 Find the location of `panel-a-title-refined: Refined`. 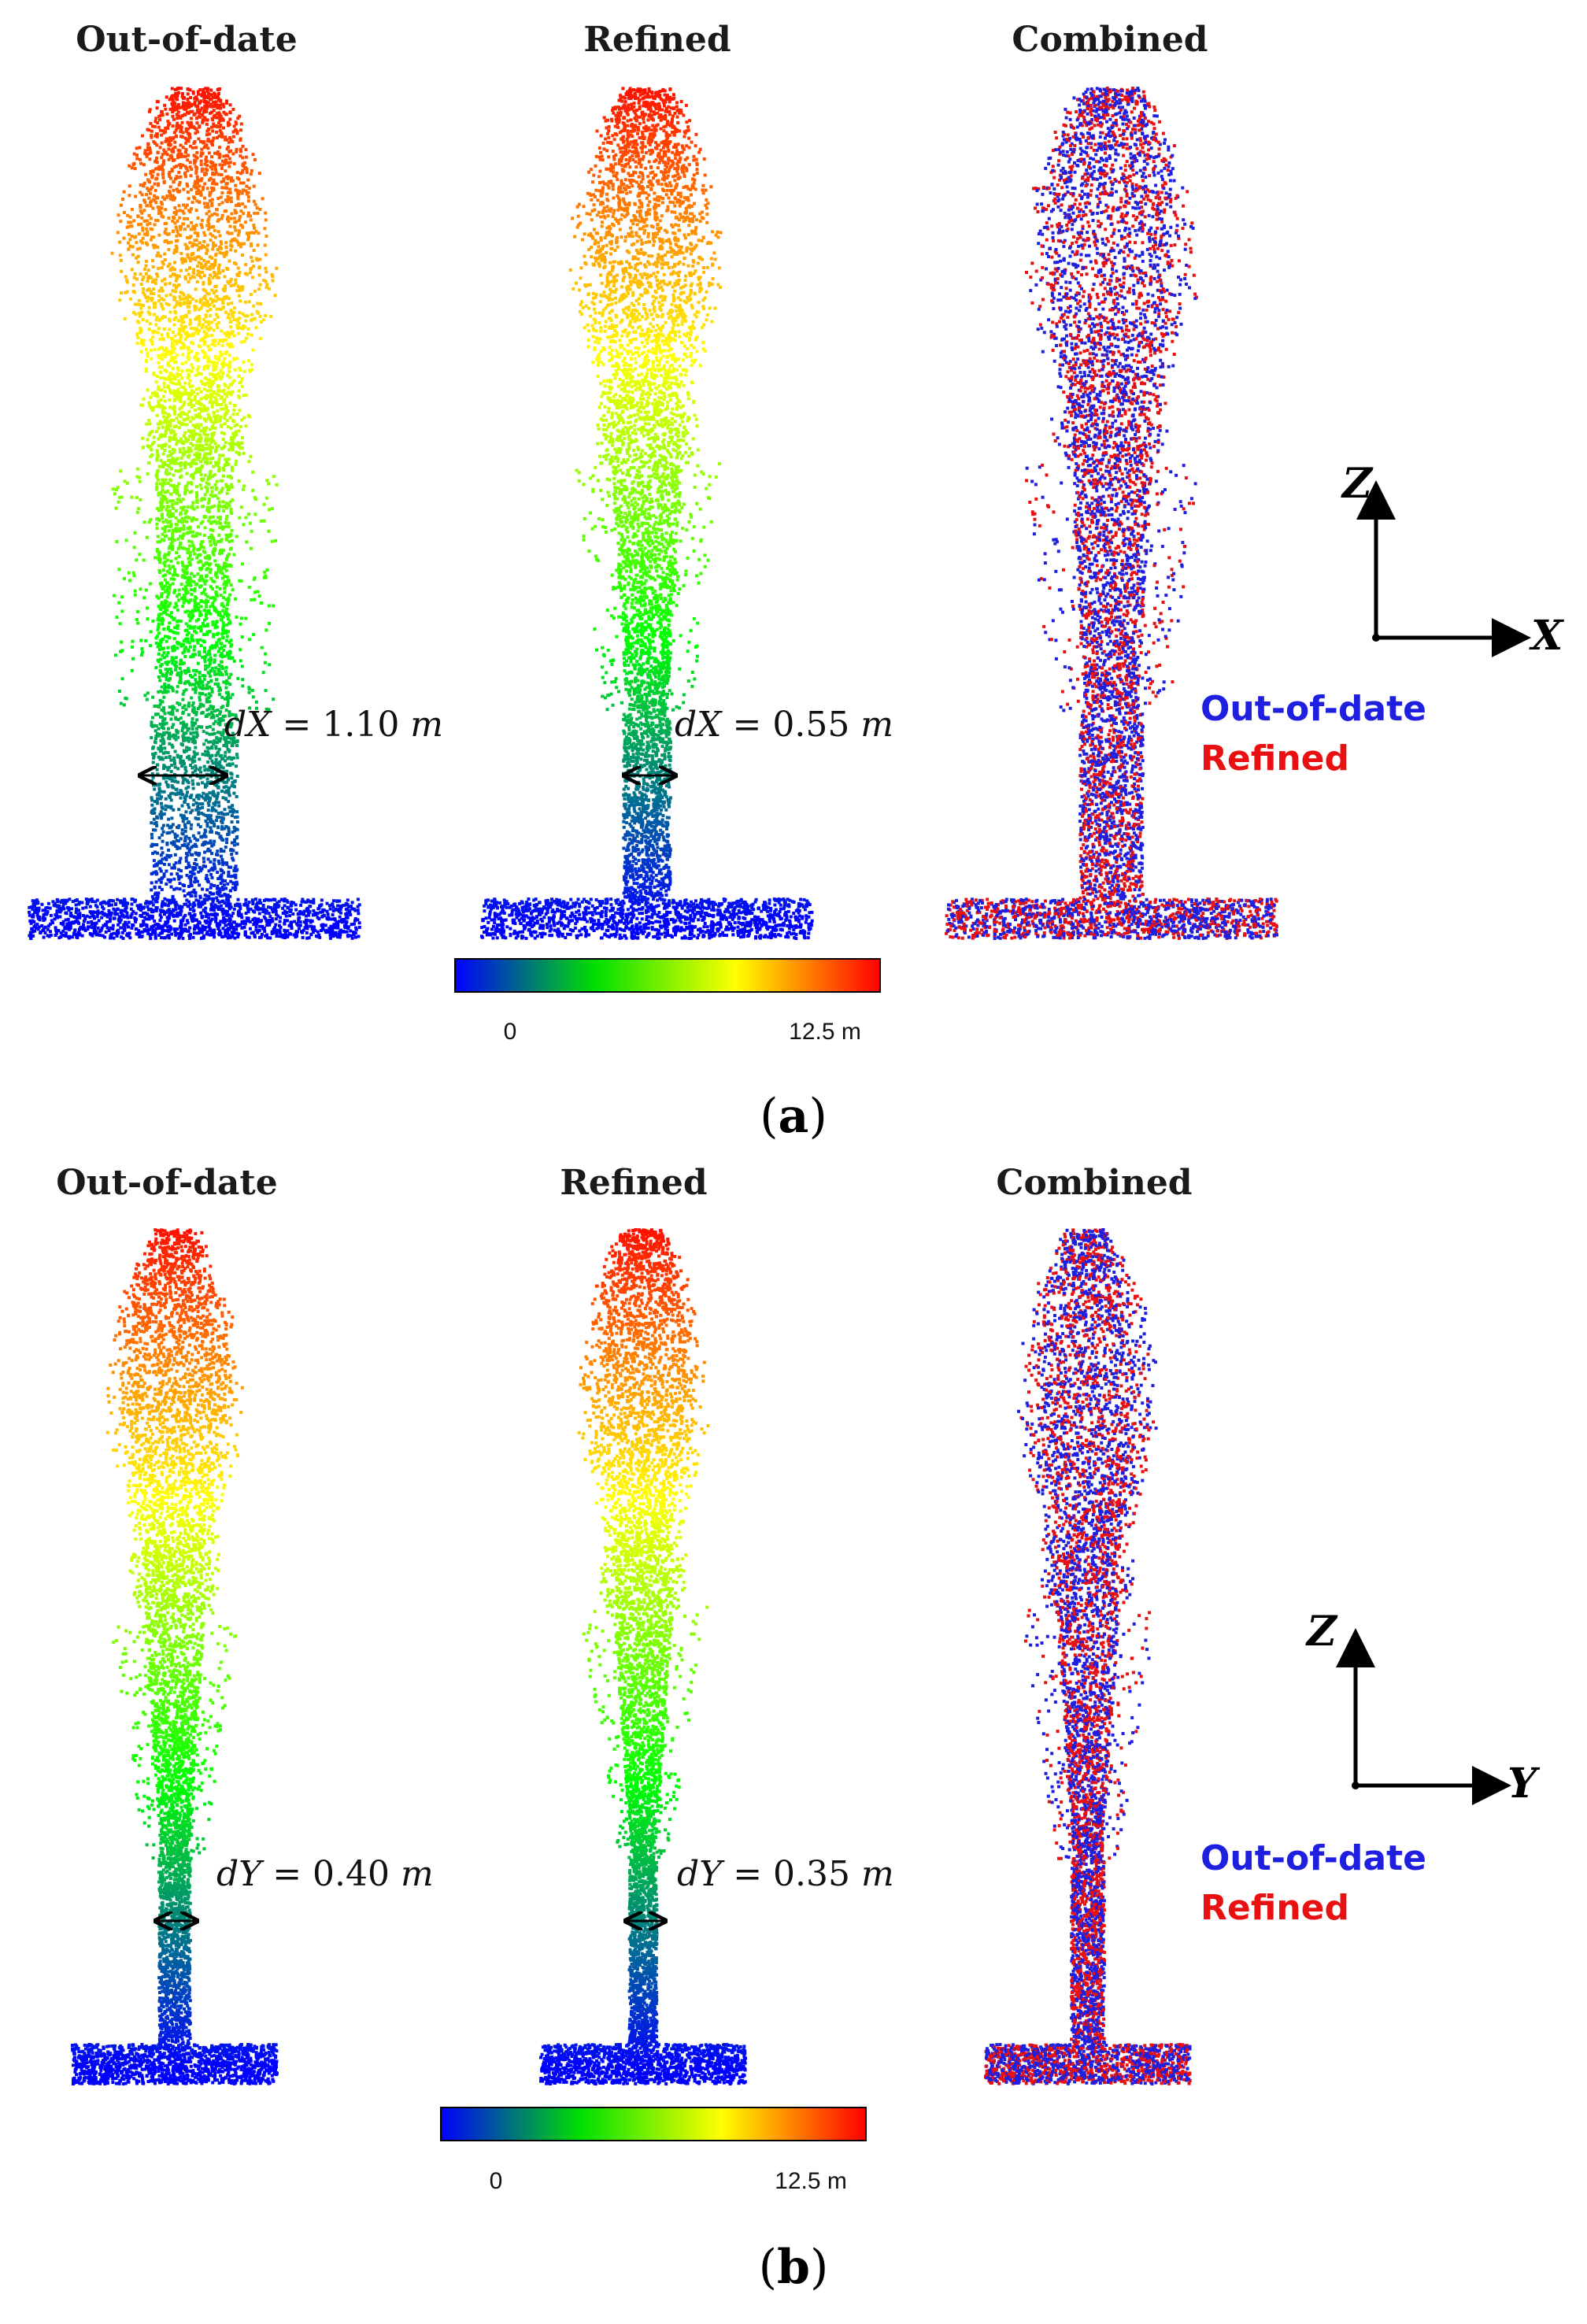

panel-a-title-refined: Refined is located at coordinates (657, 40).